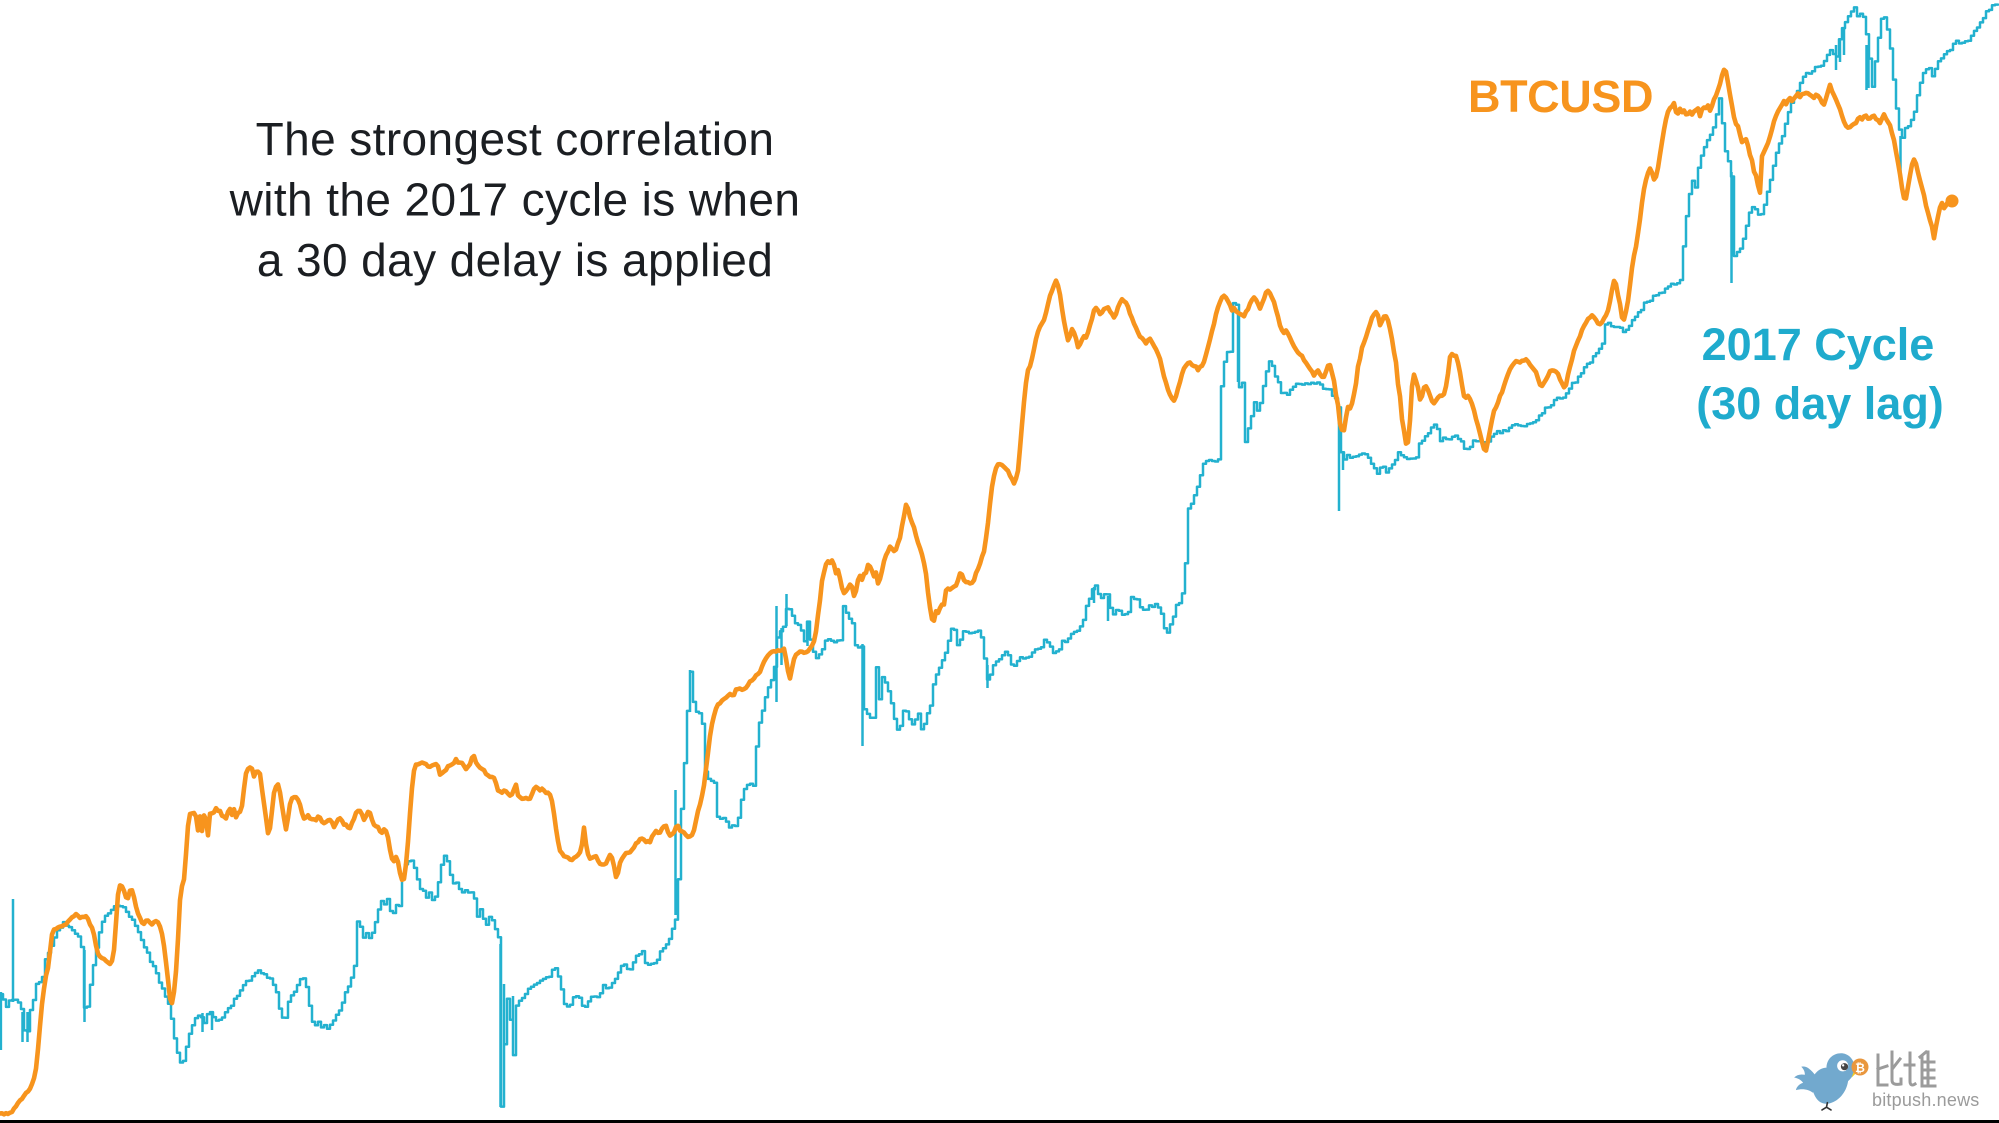  Describe the element at coordinates (1818, 344) in the screenshot. I see `svg-text: 2017 Cycle` at that location.